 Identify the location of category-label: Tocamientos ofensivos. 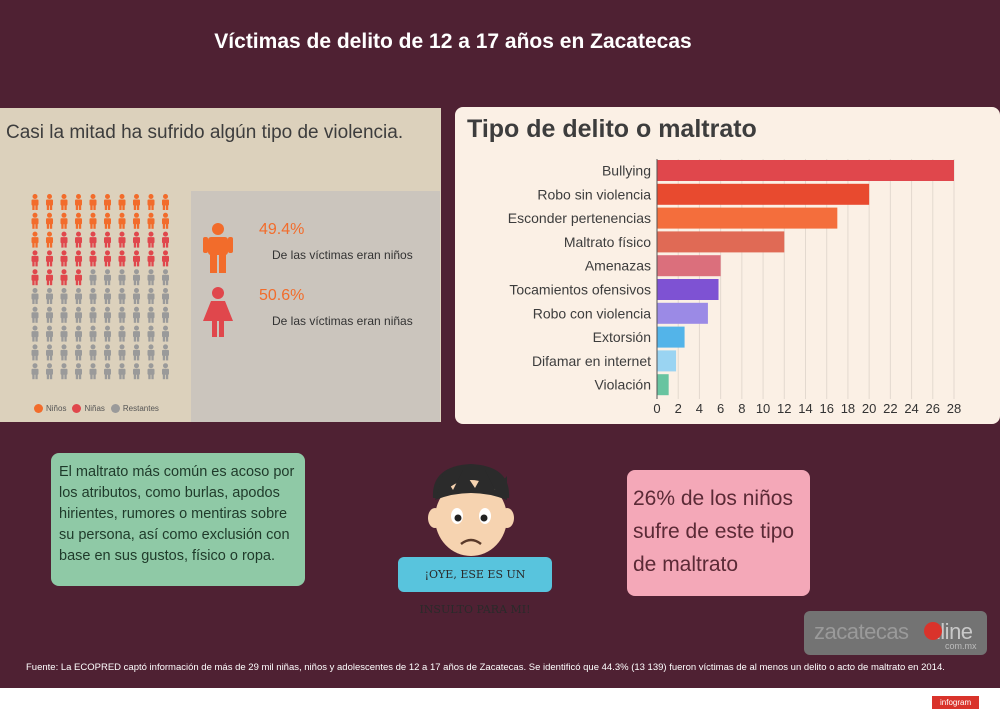
(580, 290).